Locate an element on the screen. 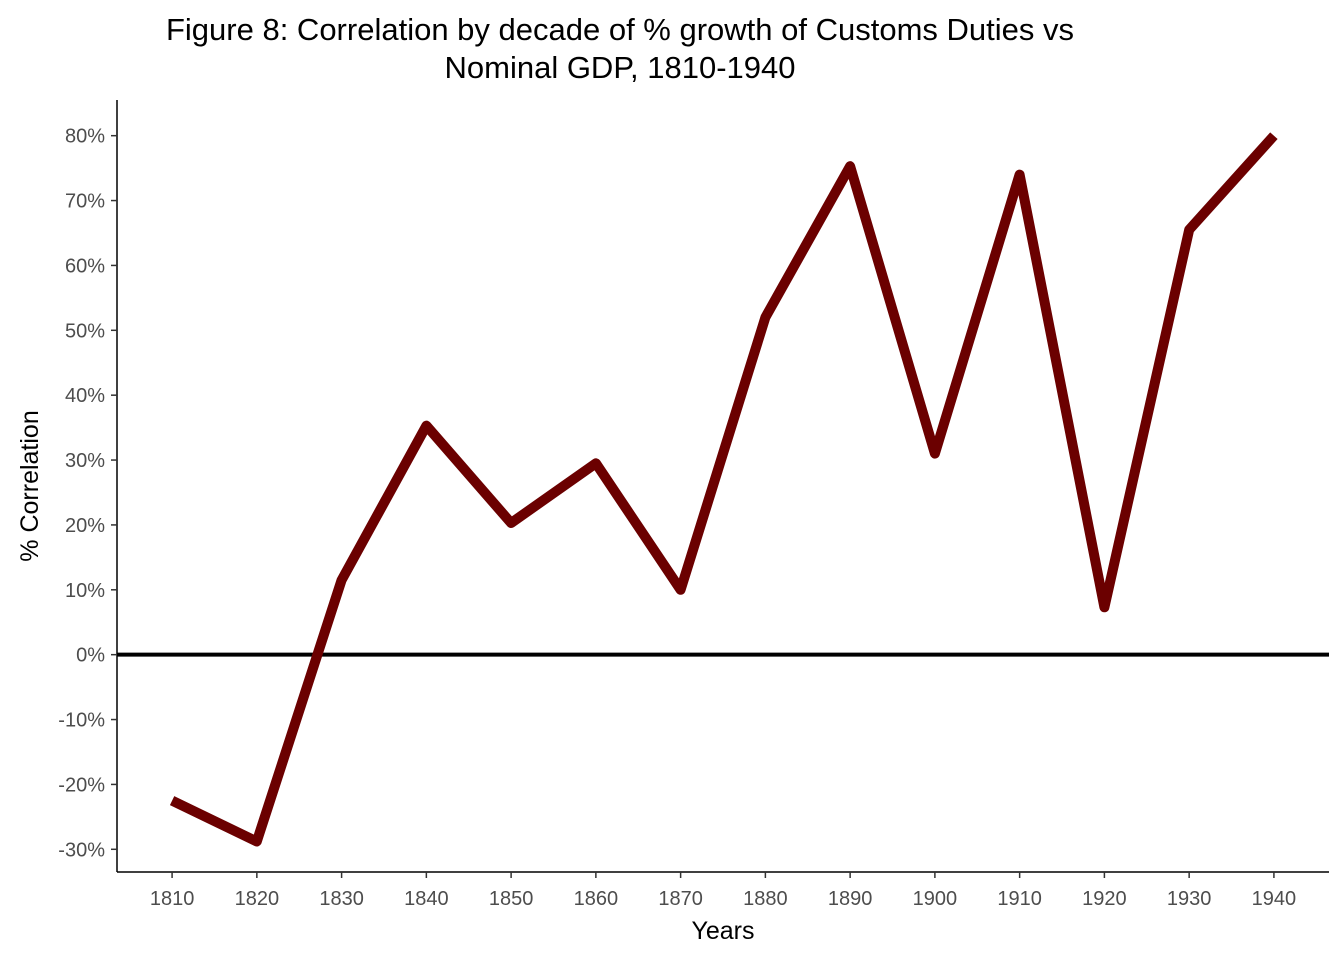 Image resolution: width=1344 pixels, height=960 pixels. y-tick-label: -20% is located at coordinates (81, 785).